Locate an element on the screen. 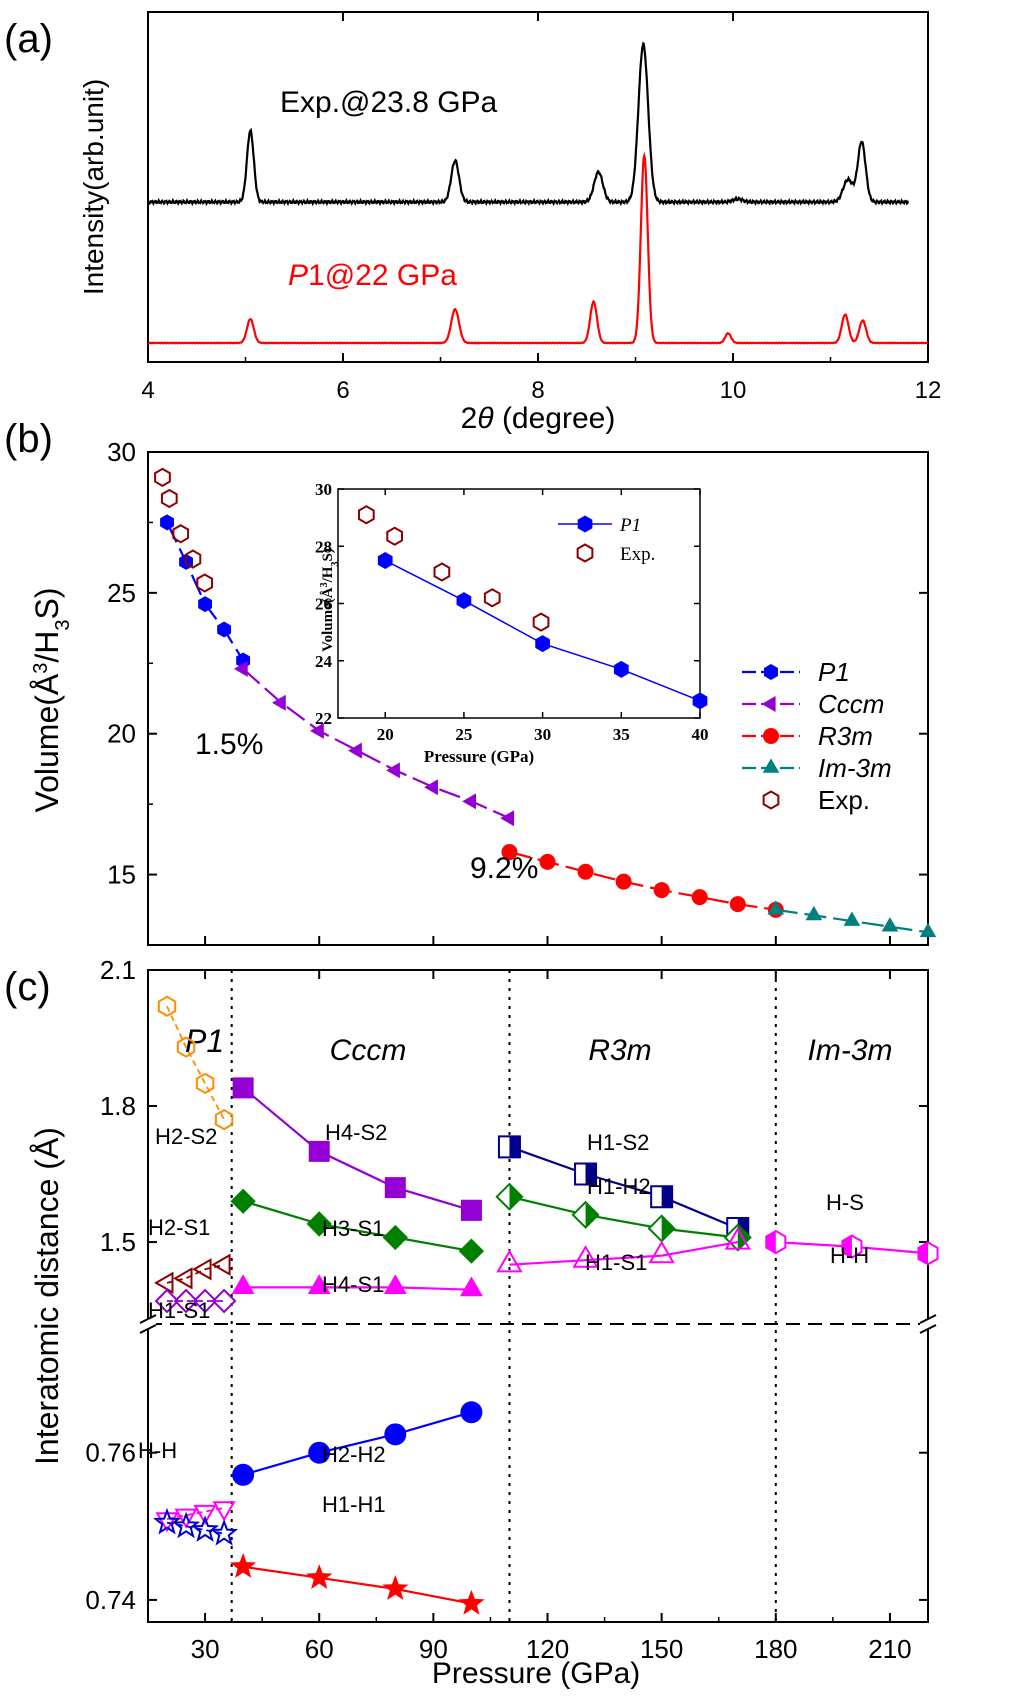 Image resolution: width=1028 pixels, height=1701 pixels. series-cccm is located at coordinates (374, 743).